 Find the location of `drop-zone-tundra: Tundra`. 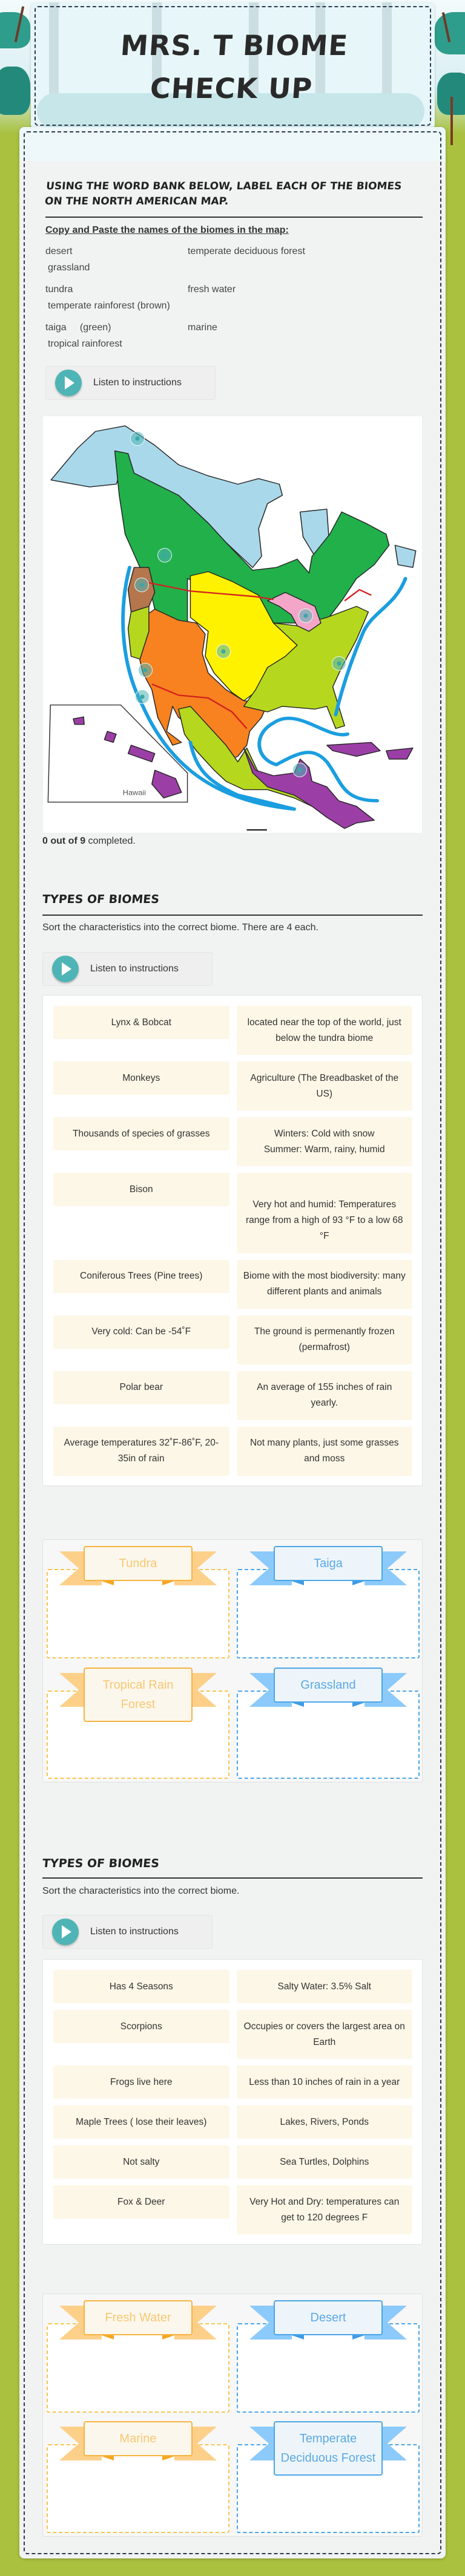

drop-zone-tundra: Tundra is located at coordinates (138, 1602).